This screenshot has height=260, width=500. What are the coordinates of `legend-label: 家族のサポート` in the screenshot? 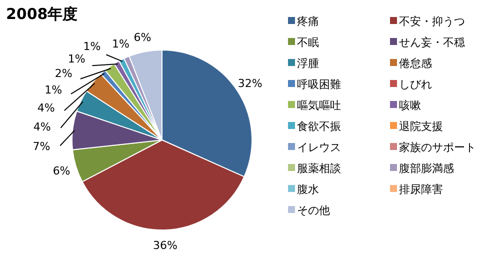 It's located at (437, 147).